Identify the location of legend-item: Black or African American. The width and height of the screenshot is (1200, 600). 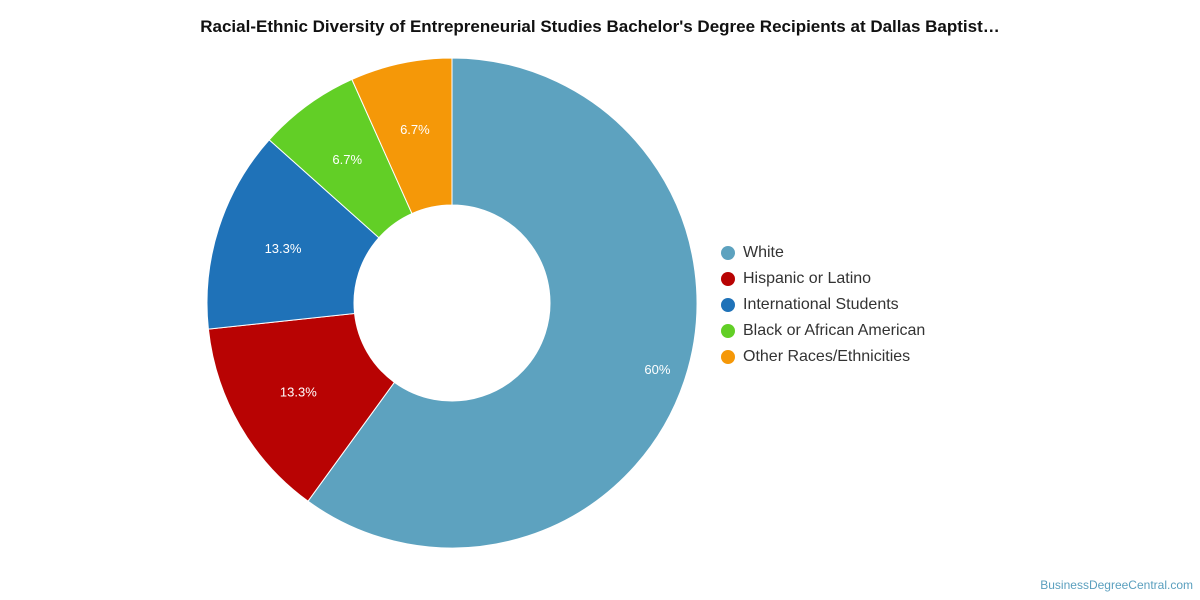
(823, 331).